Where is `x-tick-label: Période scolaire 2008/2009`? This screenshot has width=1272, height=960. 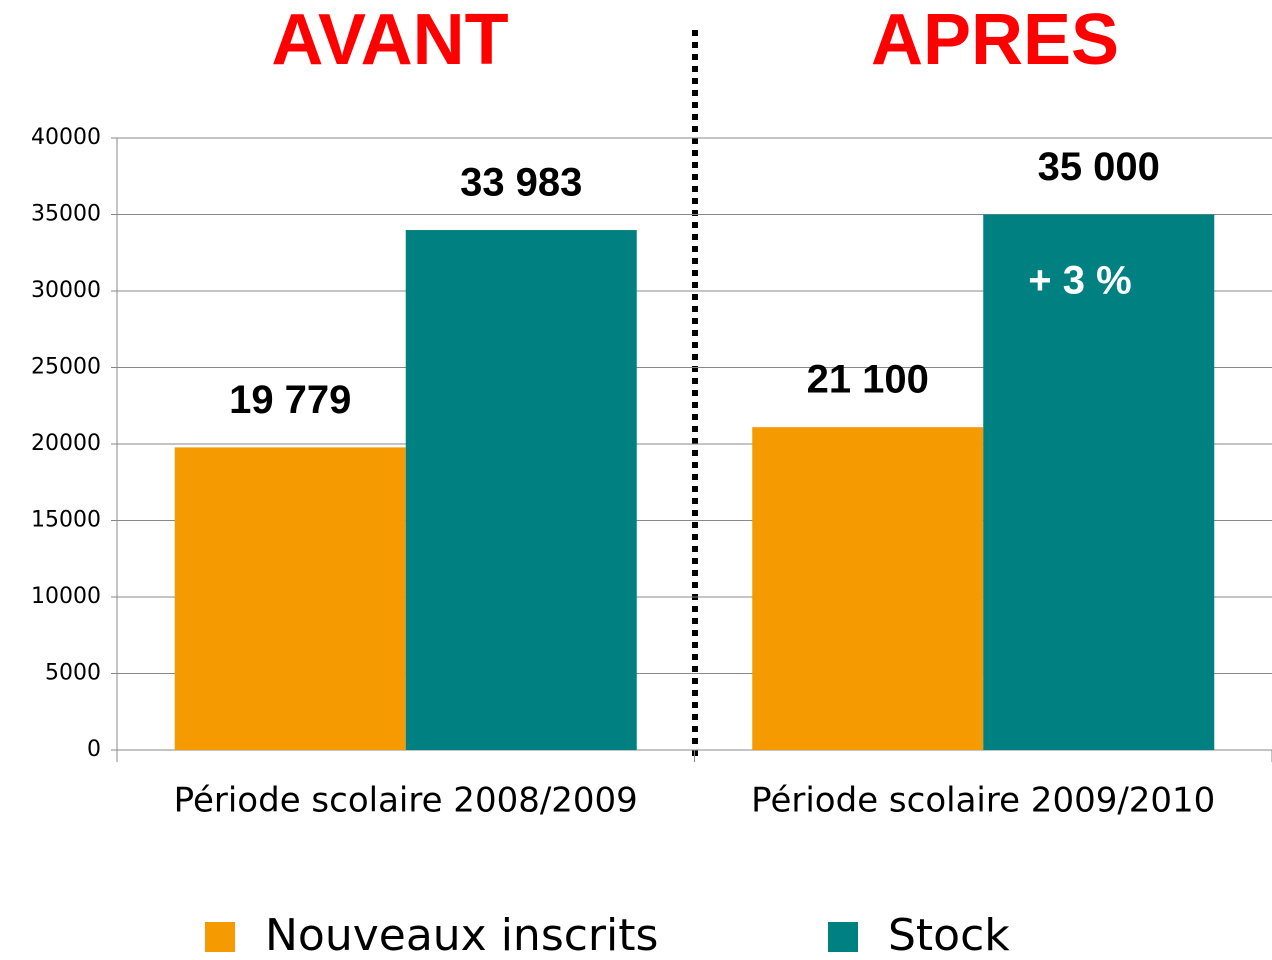
x-tick-label: Période scolaire 2008/2009 is located at coordinates (406, 801).